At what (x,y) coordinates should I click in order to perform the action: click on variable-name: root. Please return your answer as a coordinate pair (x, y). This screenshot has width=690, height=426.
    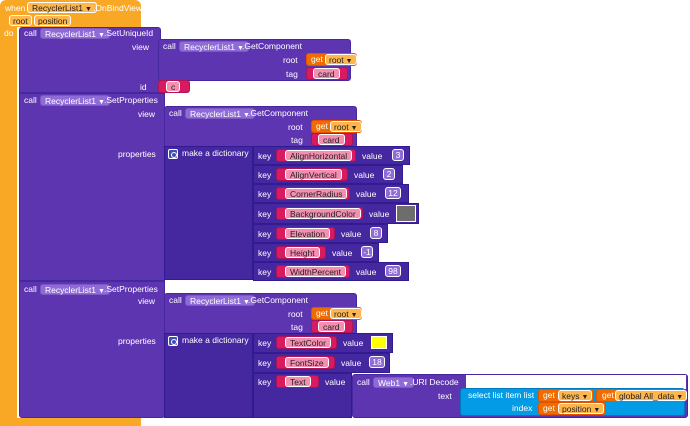
    Looking at the image, I should click on (336, 60).